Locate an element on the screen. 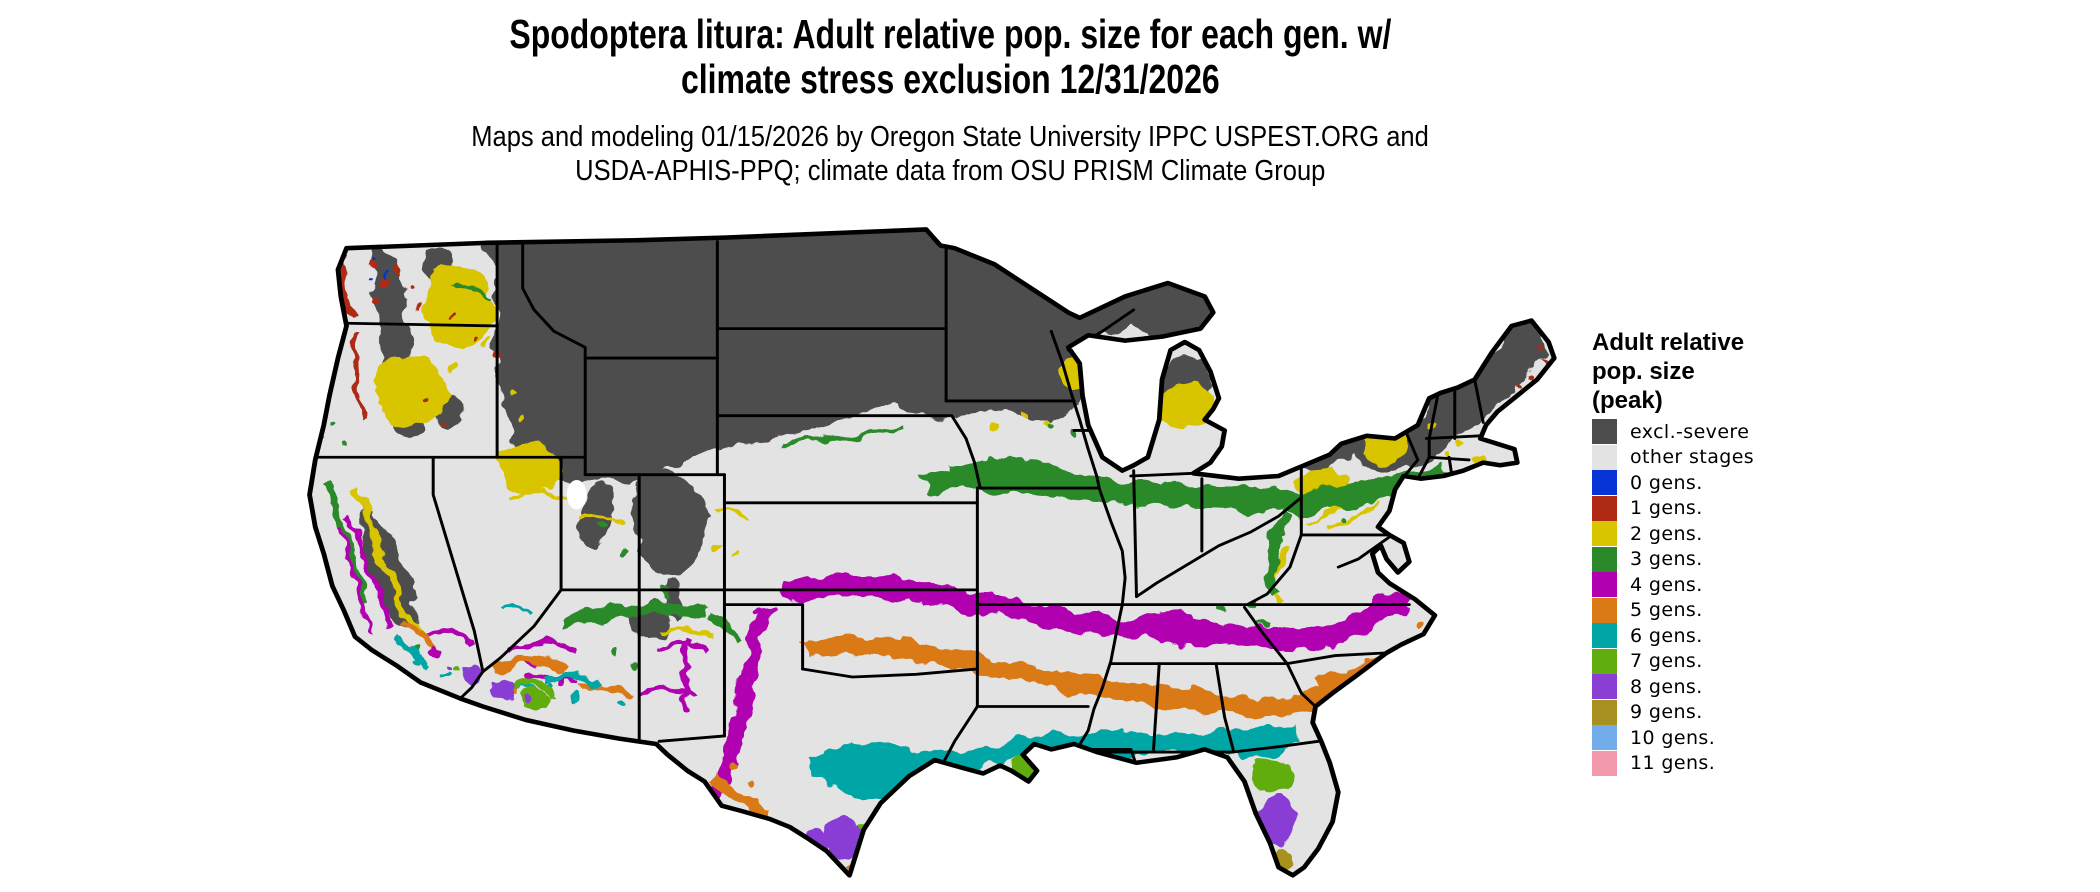  legend-item: 2 gens. is located at coordinates (1742, 534).